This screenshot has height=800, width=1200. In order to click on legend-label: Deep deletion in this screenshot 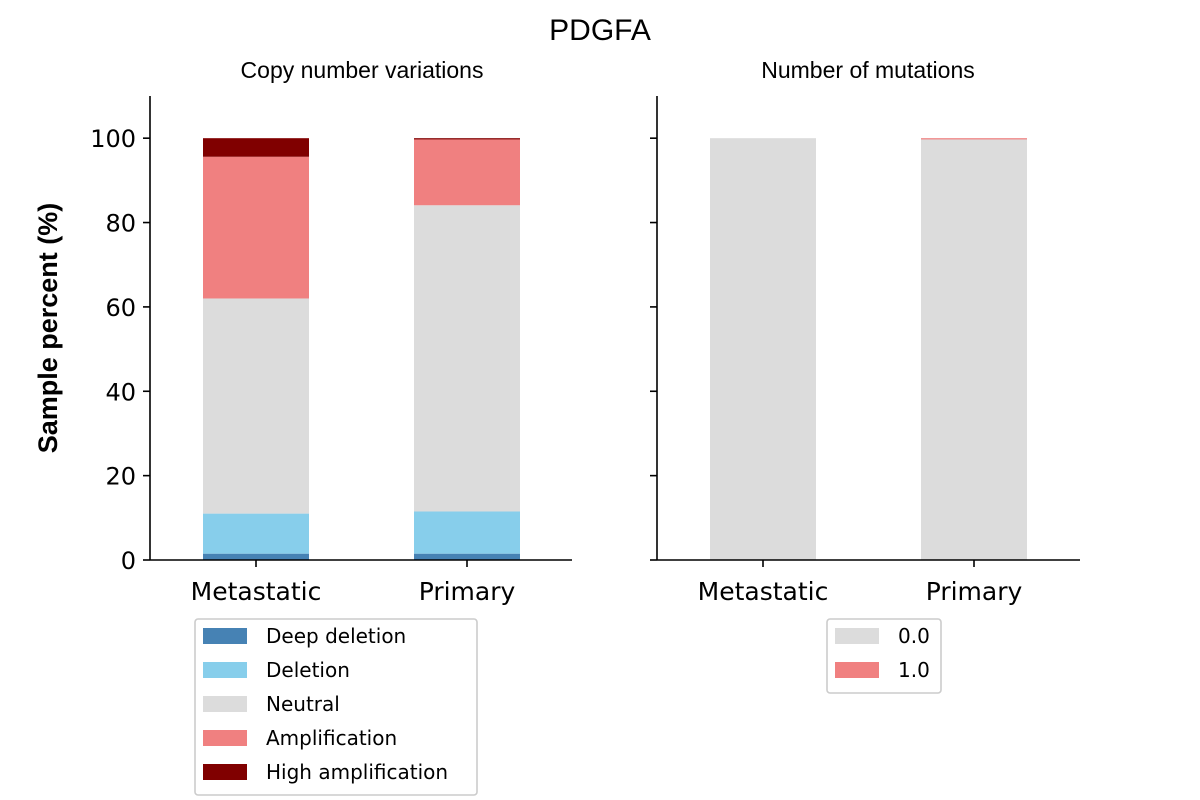, I will do `click(336, 636)`.